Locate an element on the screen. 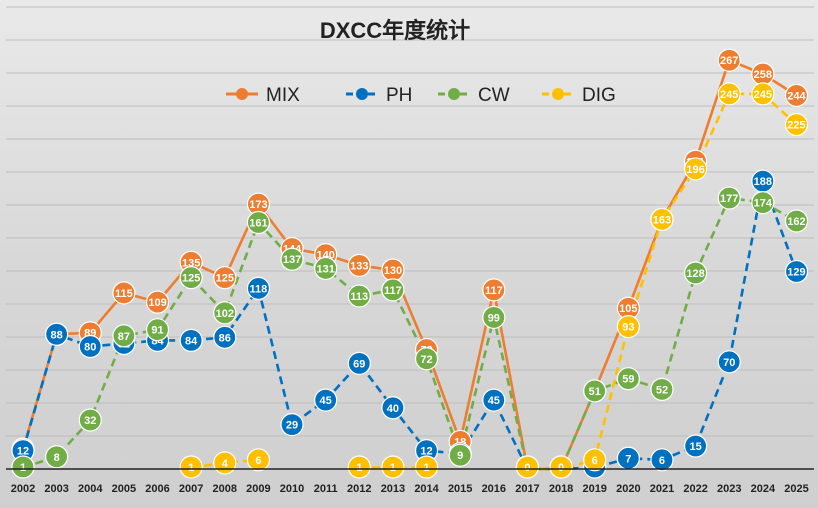  data-label-ph: 7 is located at coordinates (628, 459).